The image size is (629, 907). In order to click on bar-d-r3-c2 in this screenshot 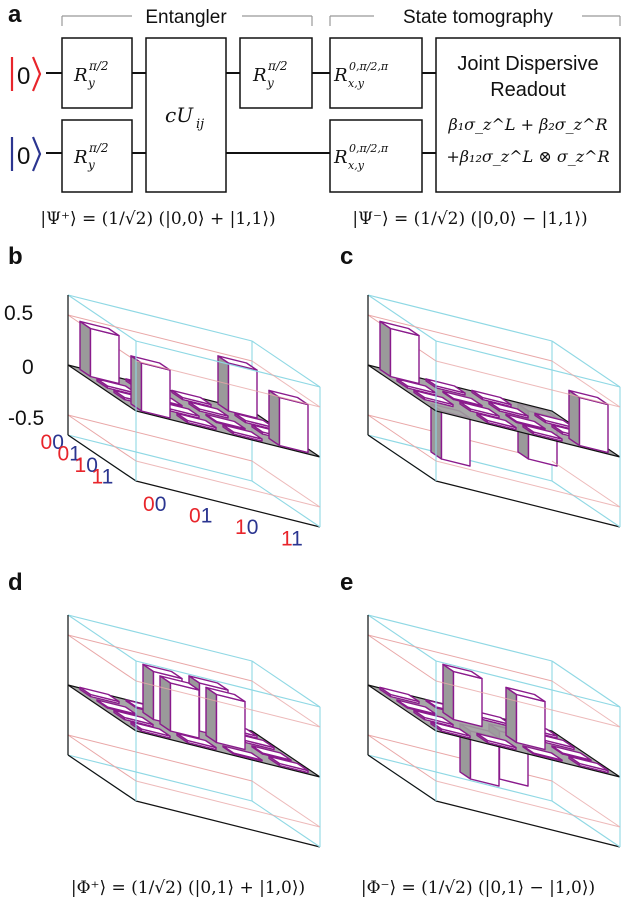, I will do `click(242, 753)`.